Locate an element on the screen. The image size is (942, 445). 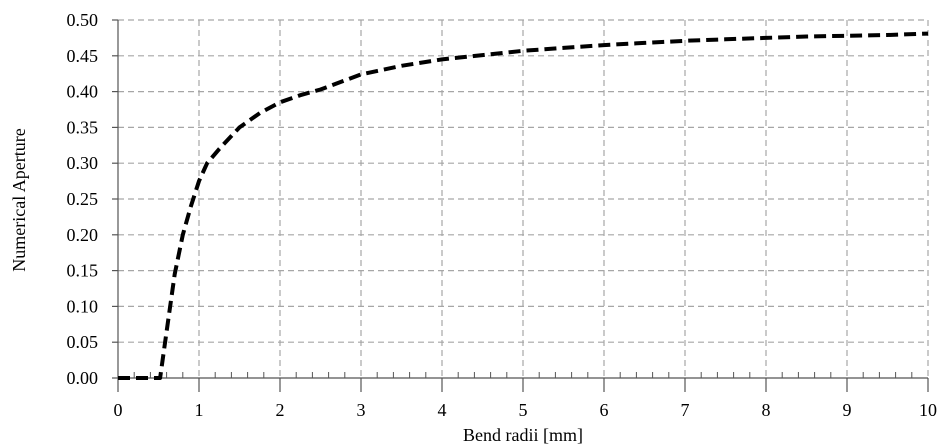
x-tick-labels: 0 1 2 3 4 5 6 7 8 9 10 is located at coordinates (526, 410).